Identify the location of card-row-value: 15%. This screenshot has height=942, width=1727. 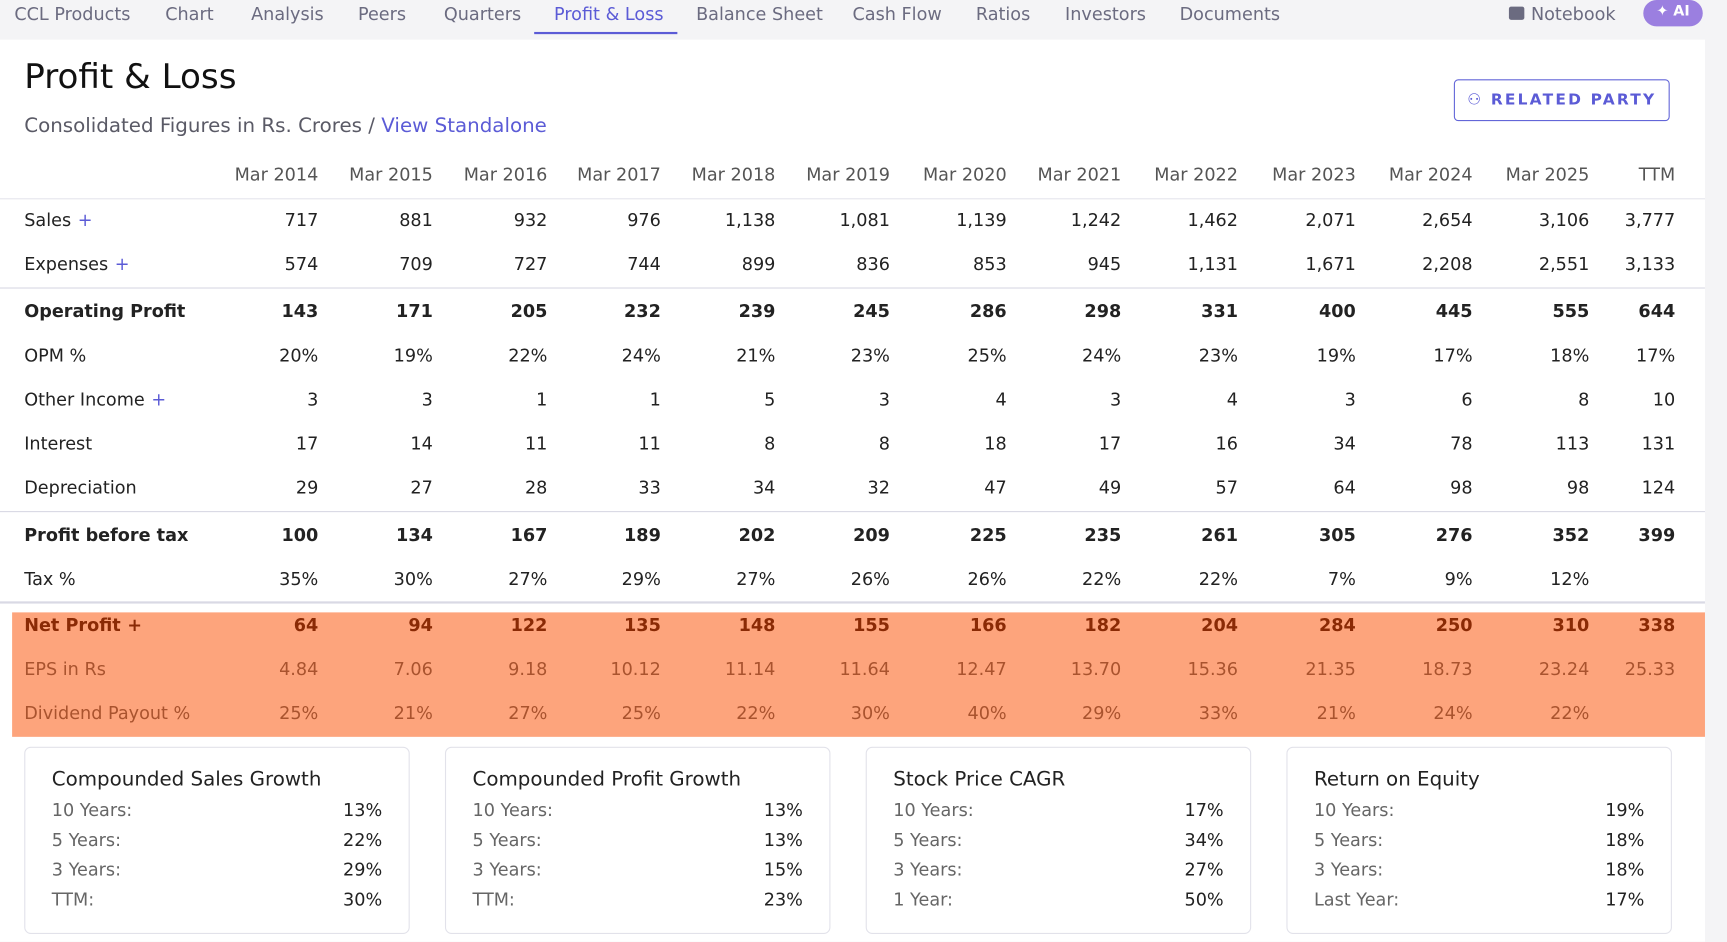
(783, 870).